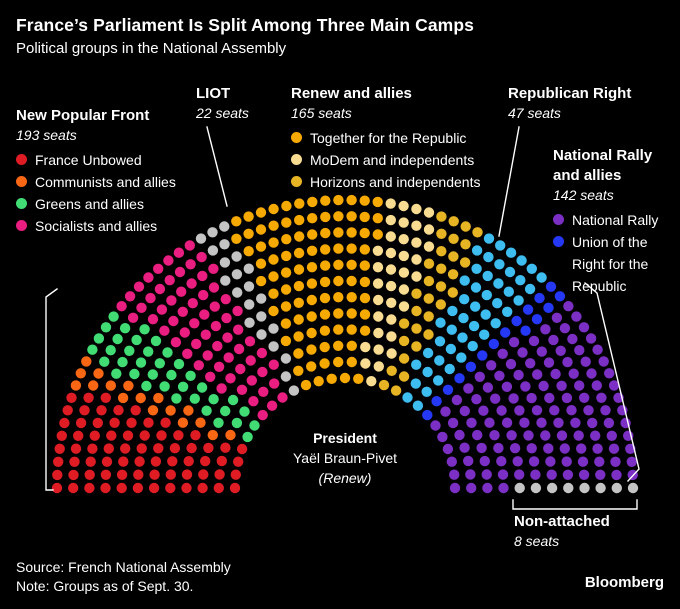 This screenshot has height=609, width=680. I want to click on legend-swatch-modem, so click(296, 159).